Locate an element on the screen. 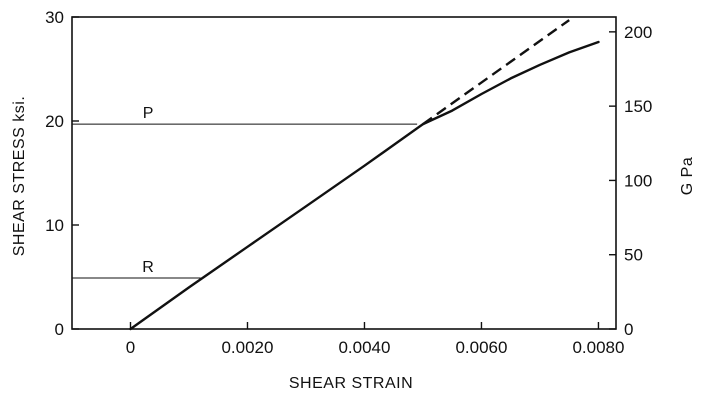  y2-tick-label: 0 is located at coordinates (628, 329).